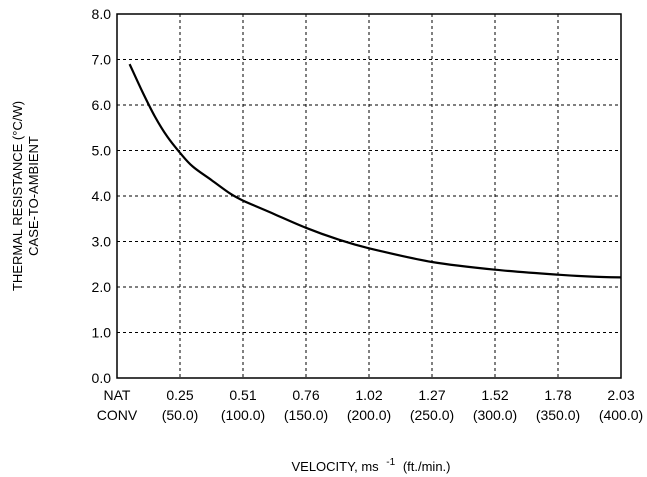 This screenshot has width=647, height=477. Describe the element at coordinates (495, 415) in the screenshot. I see `x-tick-label-ftmin: (300.0)` at that location.